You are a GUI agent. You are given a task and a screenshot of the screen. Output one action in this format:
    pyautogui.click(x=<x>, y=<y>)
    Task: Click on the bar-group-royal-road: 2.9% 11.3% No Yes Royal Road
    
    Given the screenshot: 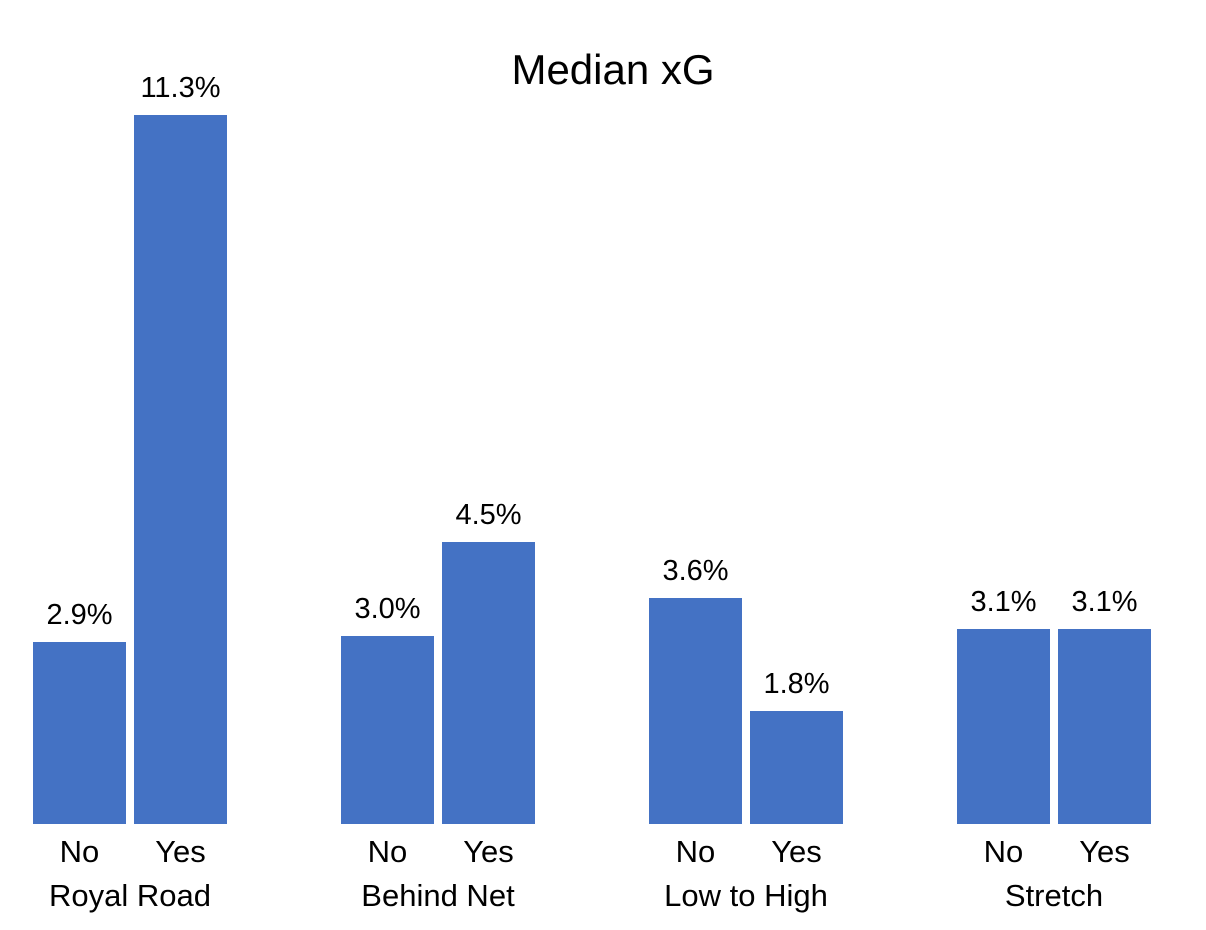 What is the action you would take?
    pyautogui.click(x=130, y=492)
    